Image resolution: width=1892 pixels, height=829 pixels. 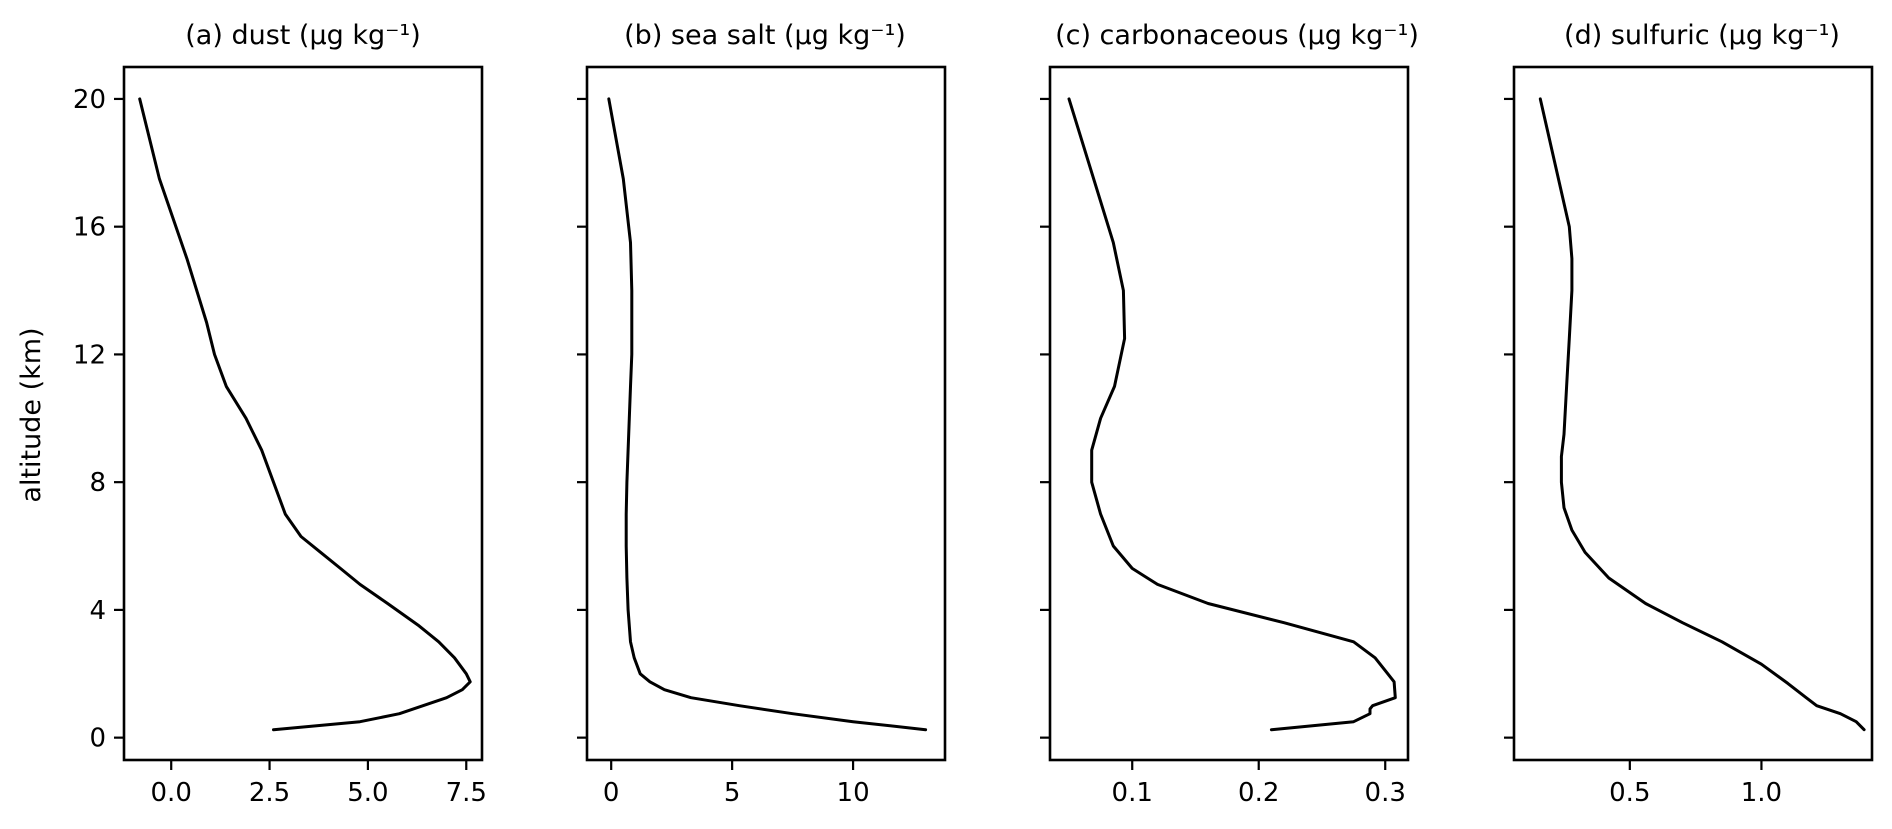 I want to click on x-tick-label: 0.3, so click(x=1385, y=793).